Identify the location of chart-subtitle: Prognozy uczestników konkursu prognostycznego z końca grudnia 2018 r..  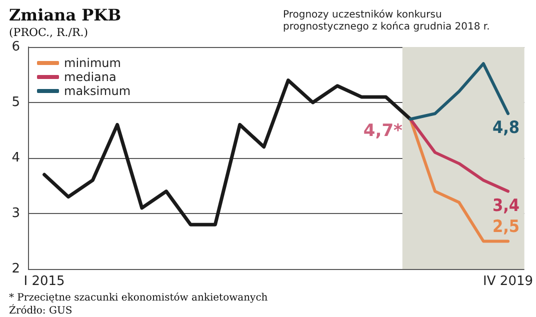
(386, 21).